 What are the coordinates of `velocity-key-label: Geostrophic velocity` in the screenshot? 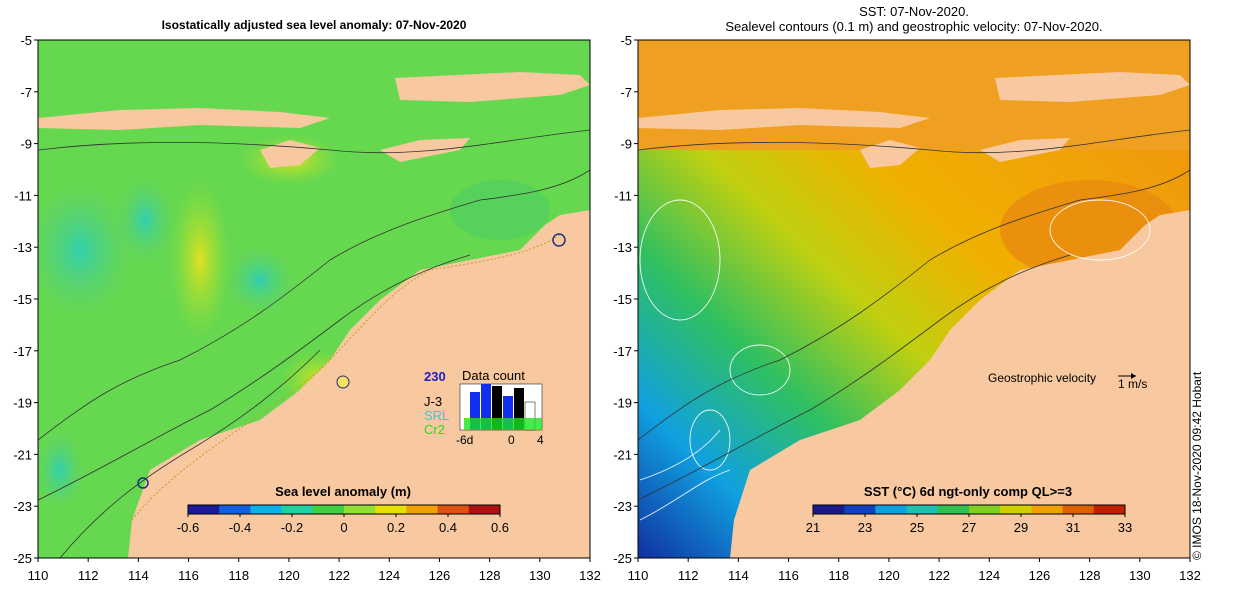 It's located at (1042, 378).